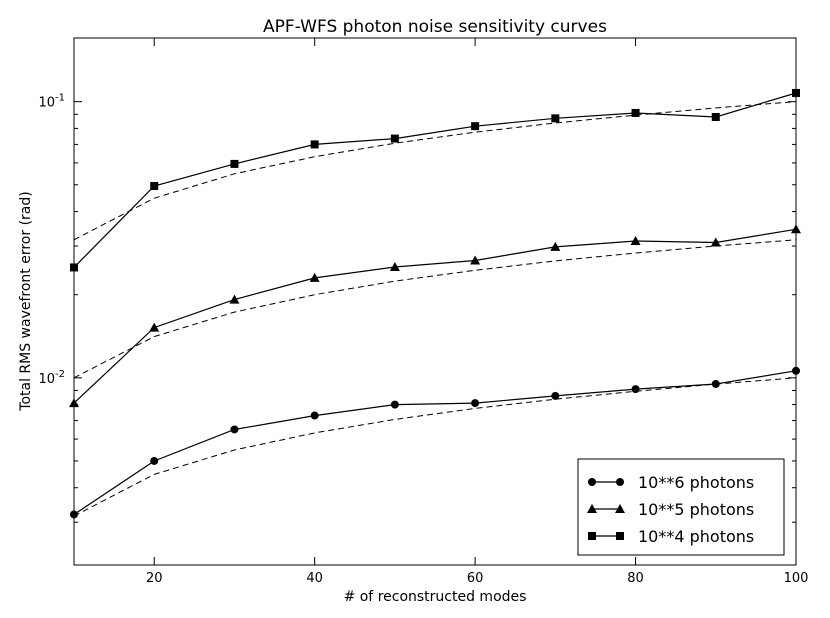 This screenshot has height=618, width=830. Describe the element at coordinates (26, 301) in the screenshot. I see `y-axis-label: Total RMS wavefront error (rad)` at that location.